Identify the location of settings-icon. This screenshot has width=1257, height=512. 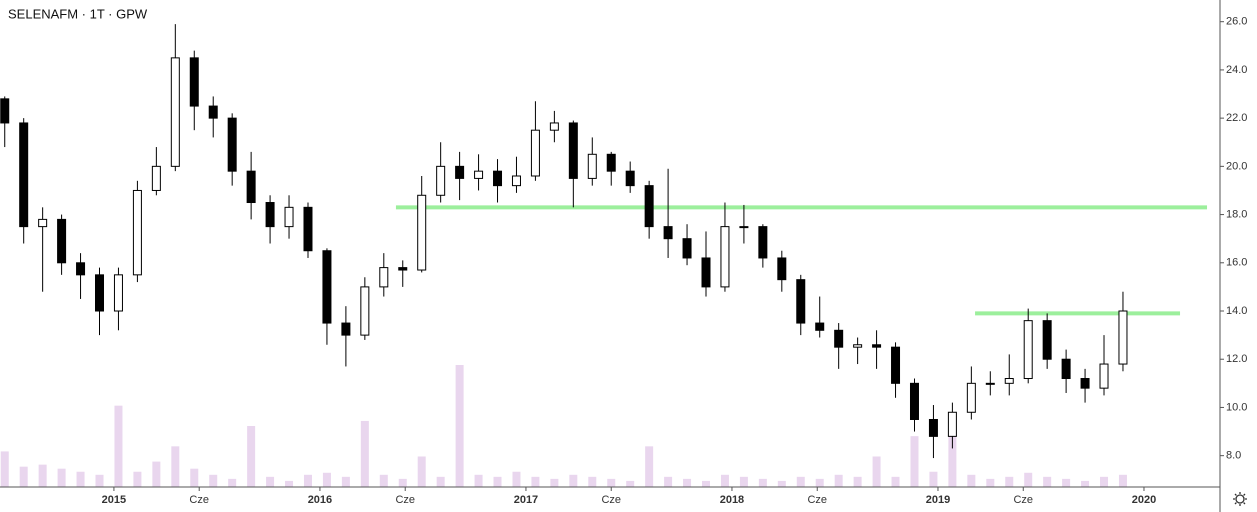
(1240, 499).